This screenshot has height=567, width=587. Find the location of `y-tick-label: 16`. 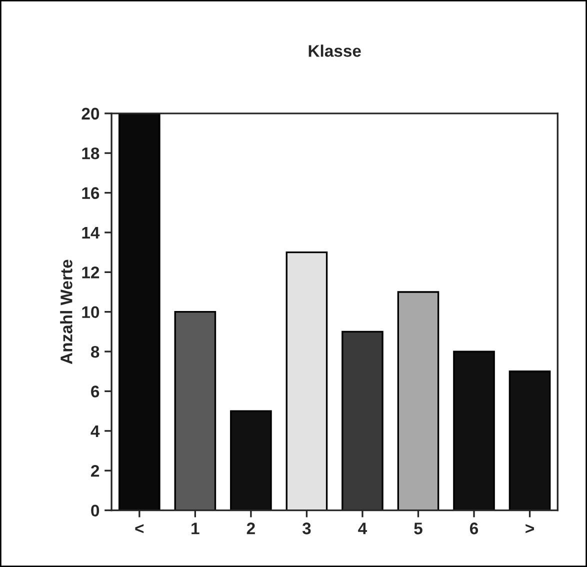

y-tick-label: 16 is located at coordinates (91, 193).